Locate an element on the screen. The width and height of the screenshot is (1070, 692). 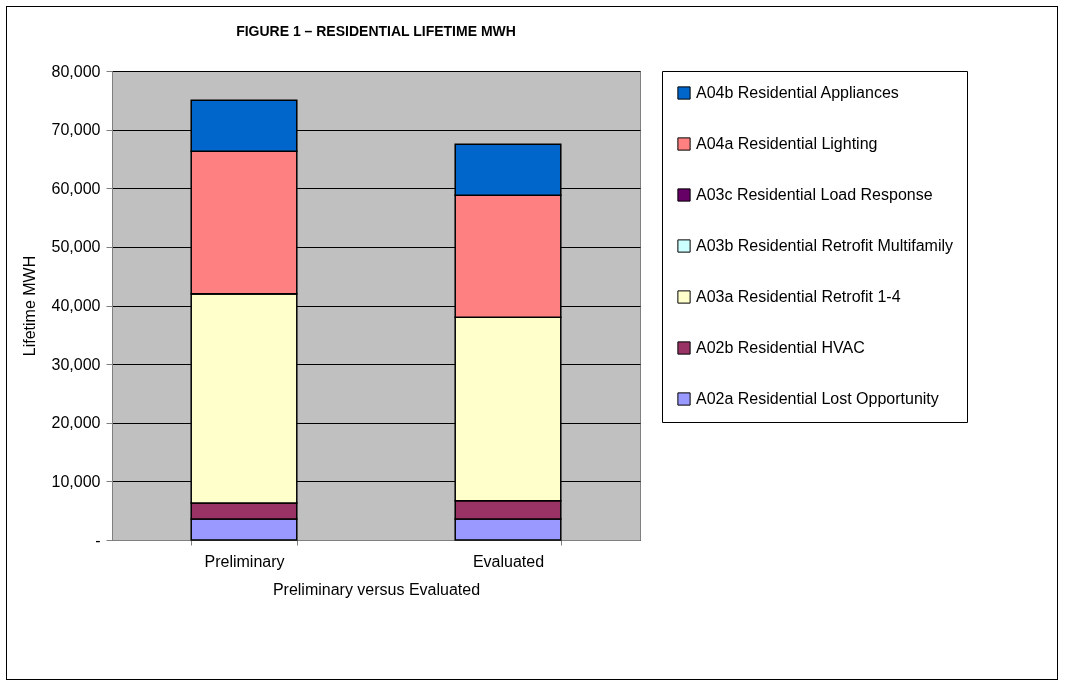
legend-label: A04a Residential Lighting is located at coordinates (787, 143).